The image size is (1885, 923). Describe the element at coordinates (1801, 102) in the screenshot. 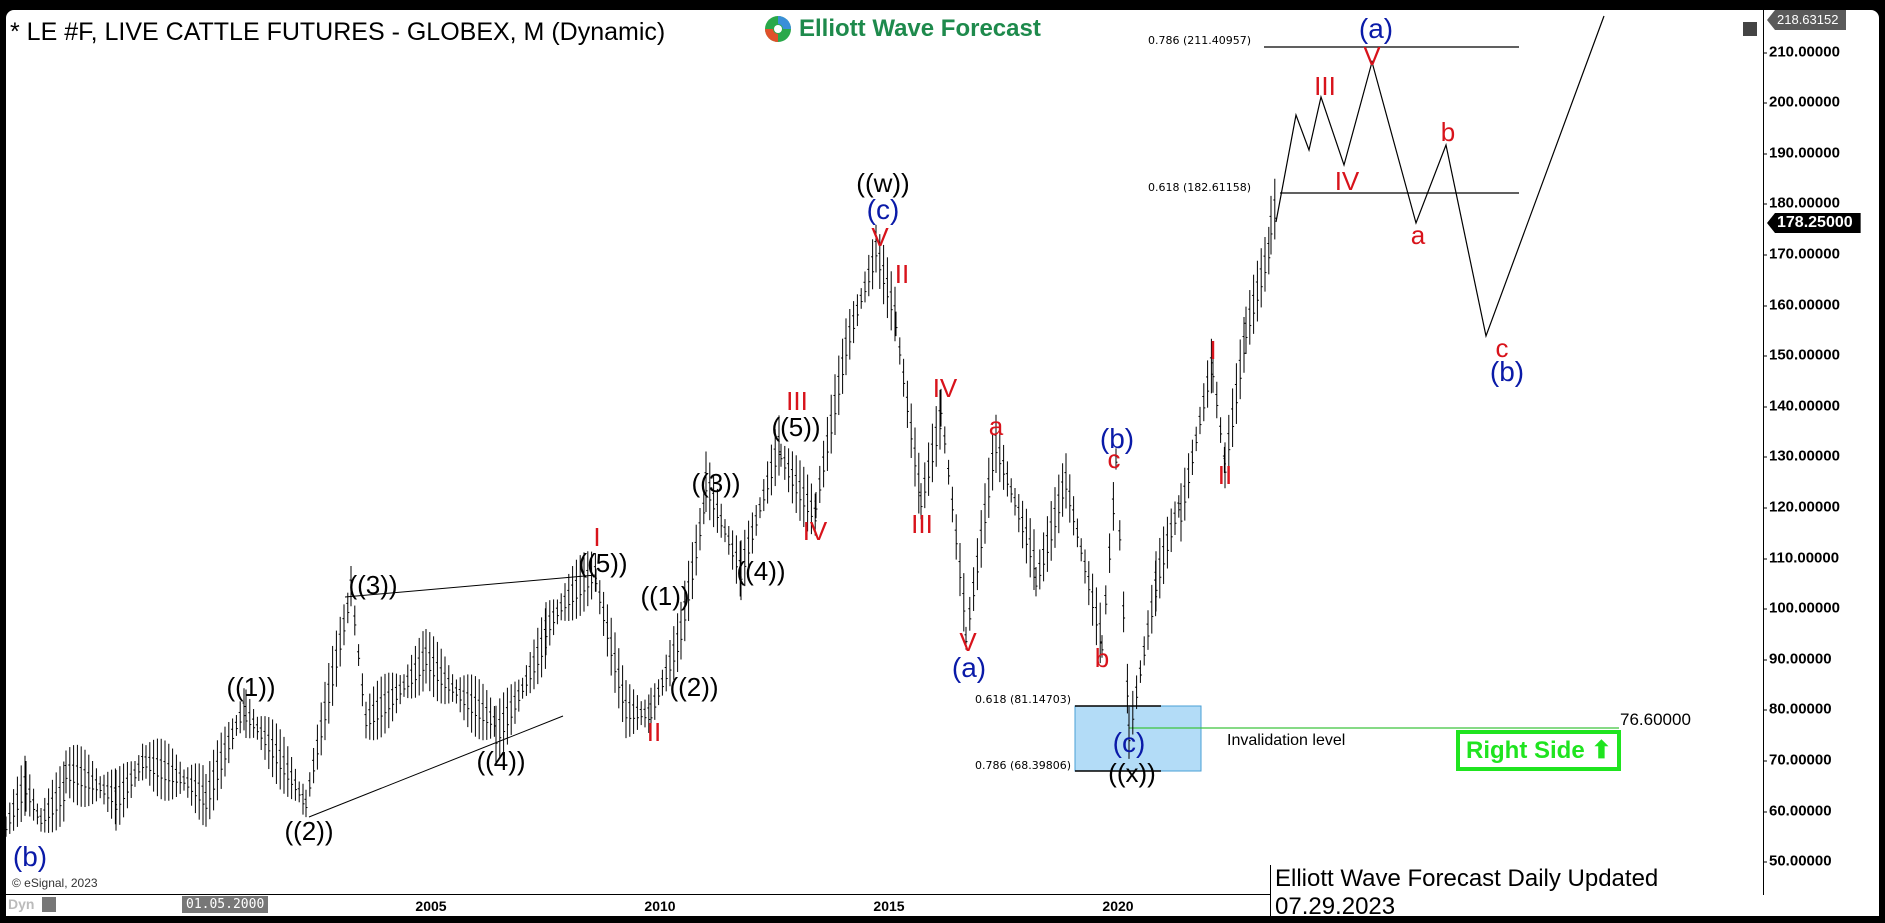

I see `y-tick: 200.00000` at that location.